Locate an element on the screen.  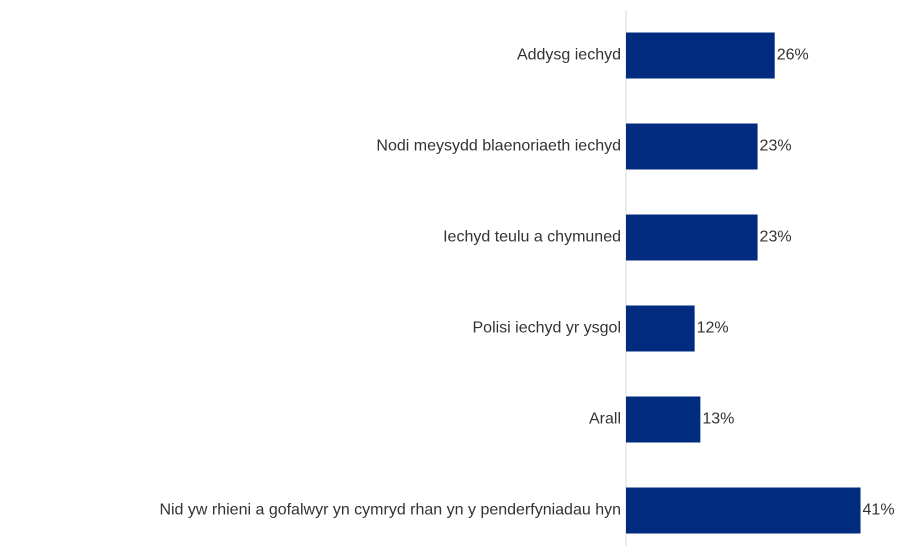
value-label: 13% is located at coordinates (718, 419).